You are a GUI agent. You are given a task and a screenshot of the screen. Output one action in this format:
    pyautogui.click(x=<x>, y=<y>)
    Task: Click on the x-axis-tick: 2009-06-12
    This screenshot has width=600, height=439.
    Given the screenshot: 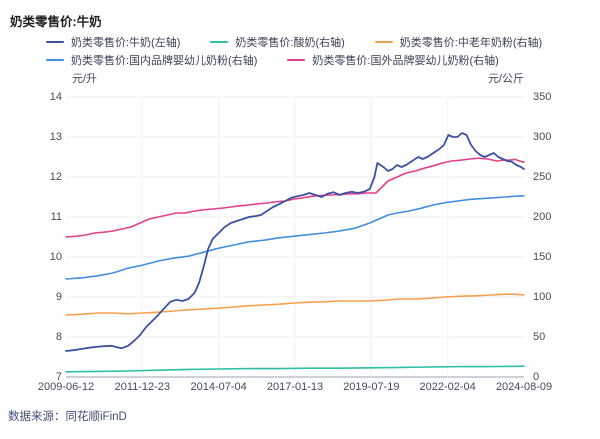 What is the action you would take?
    pyautogui.click(x=66, y=387)
    